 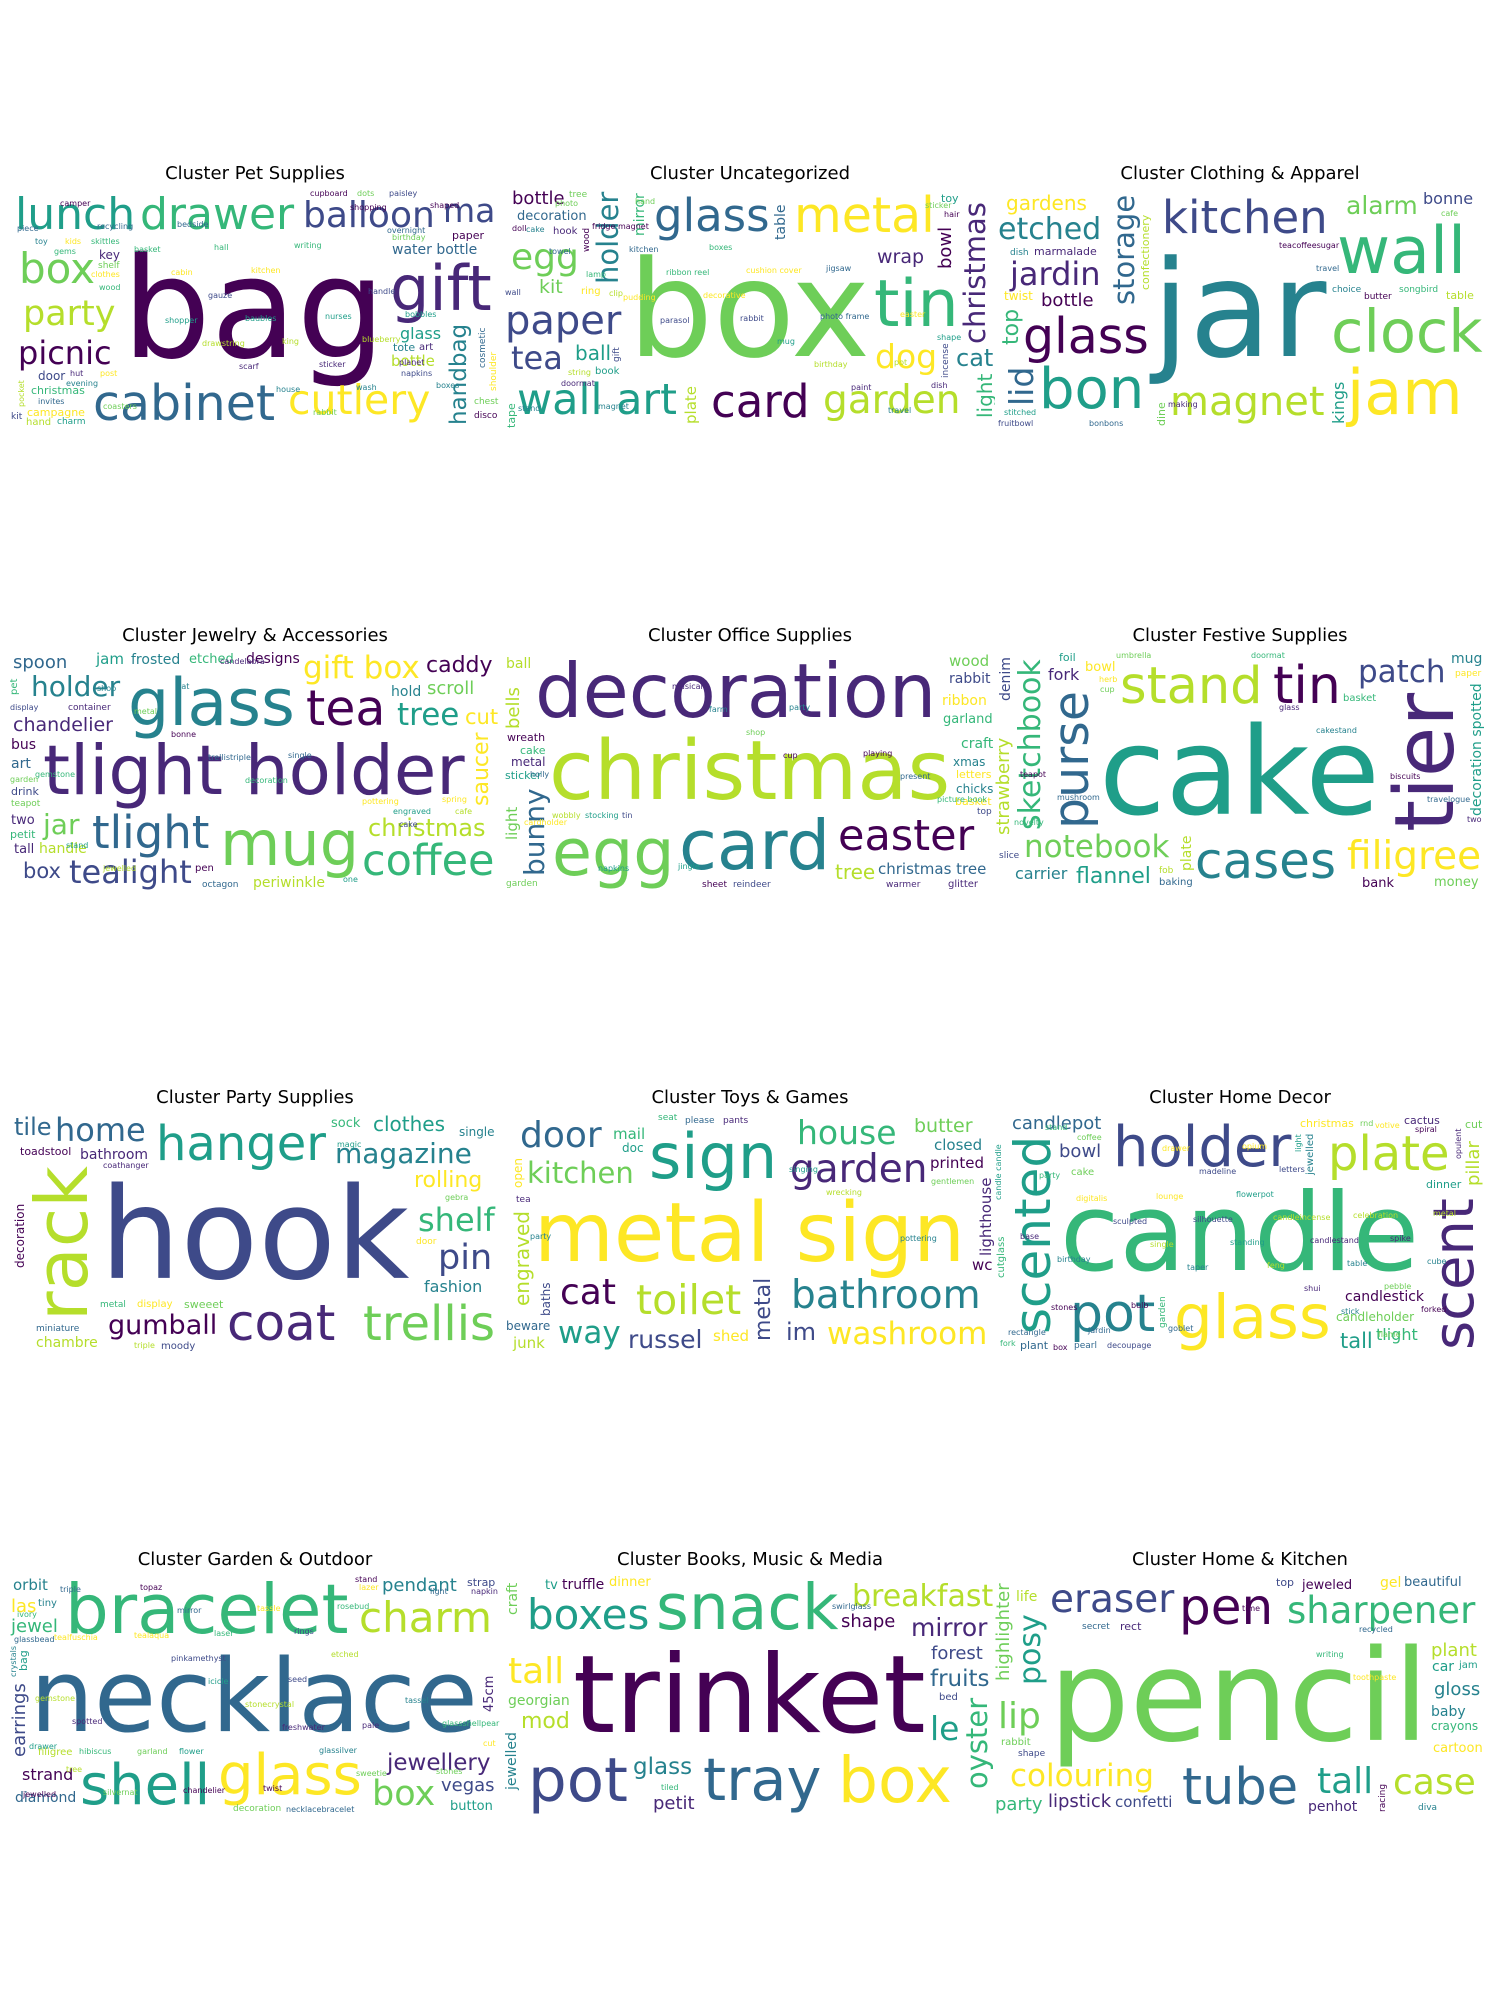 What do you see at coordinates (115, 226) in the screenshot?
I see `word-cloud-term: recycling` at bounding box center [115, 226].